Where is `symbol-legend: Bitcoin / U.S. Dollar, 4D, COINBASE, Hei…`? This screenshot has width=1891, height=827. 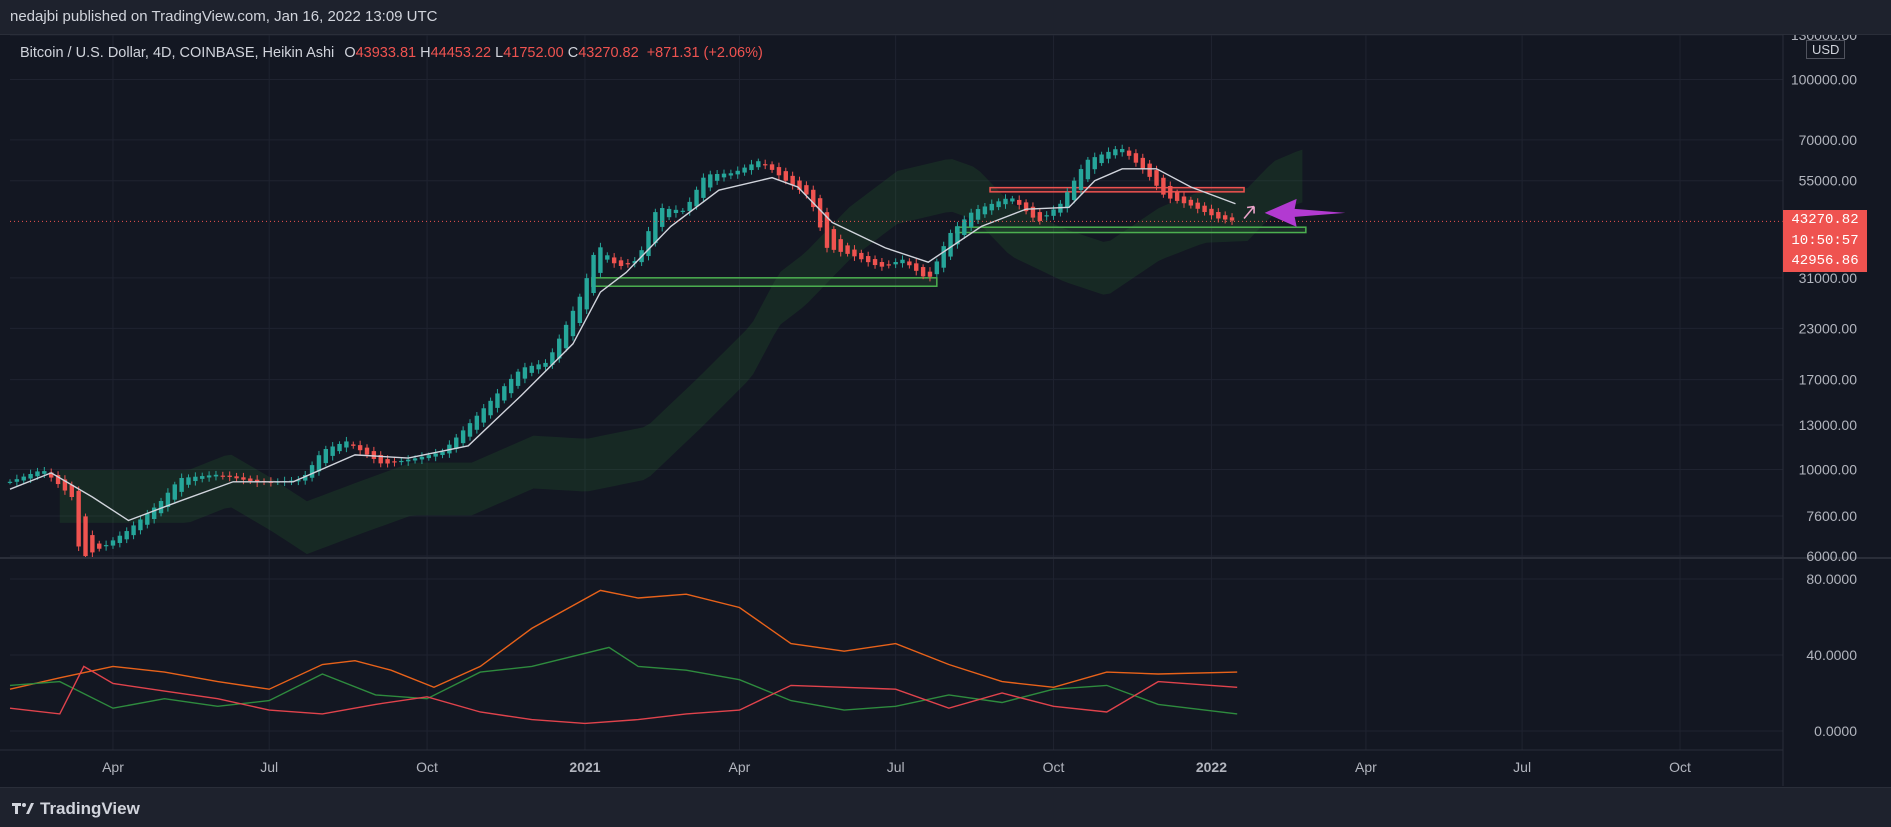 symbol-legend: Bitcoin / U.S. Dollar, 4D, COINBASE, Hei… is located at coordinates (391, 53).